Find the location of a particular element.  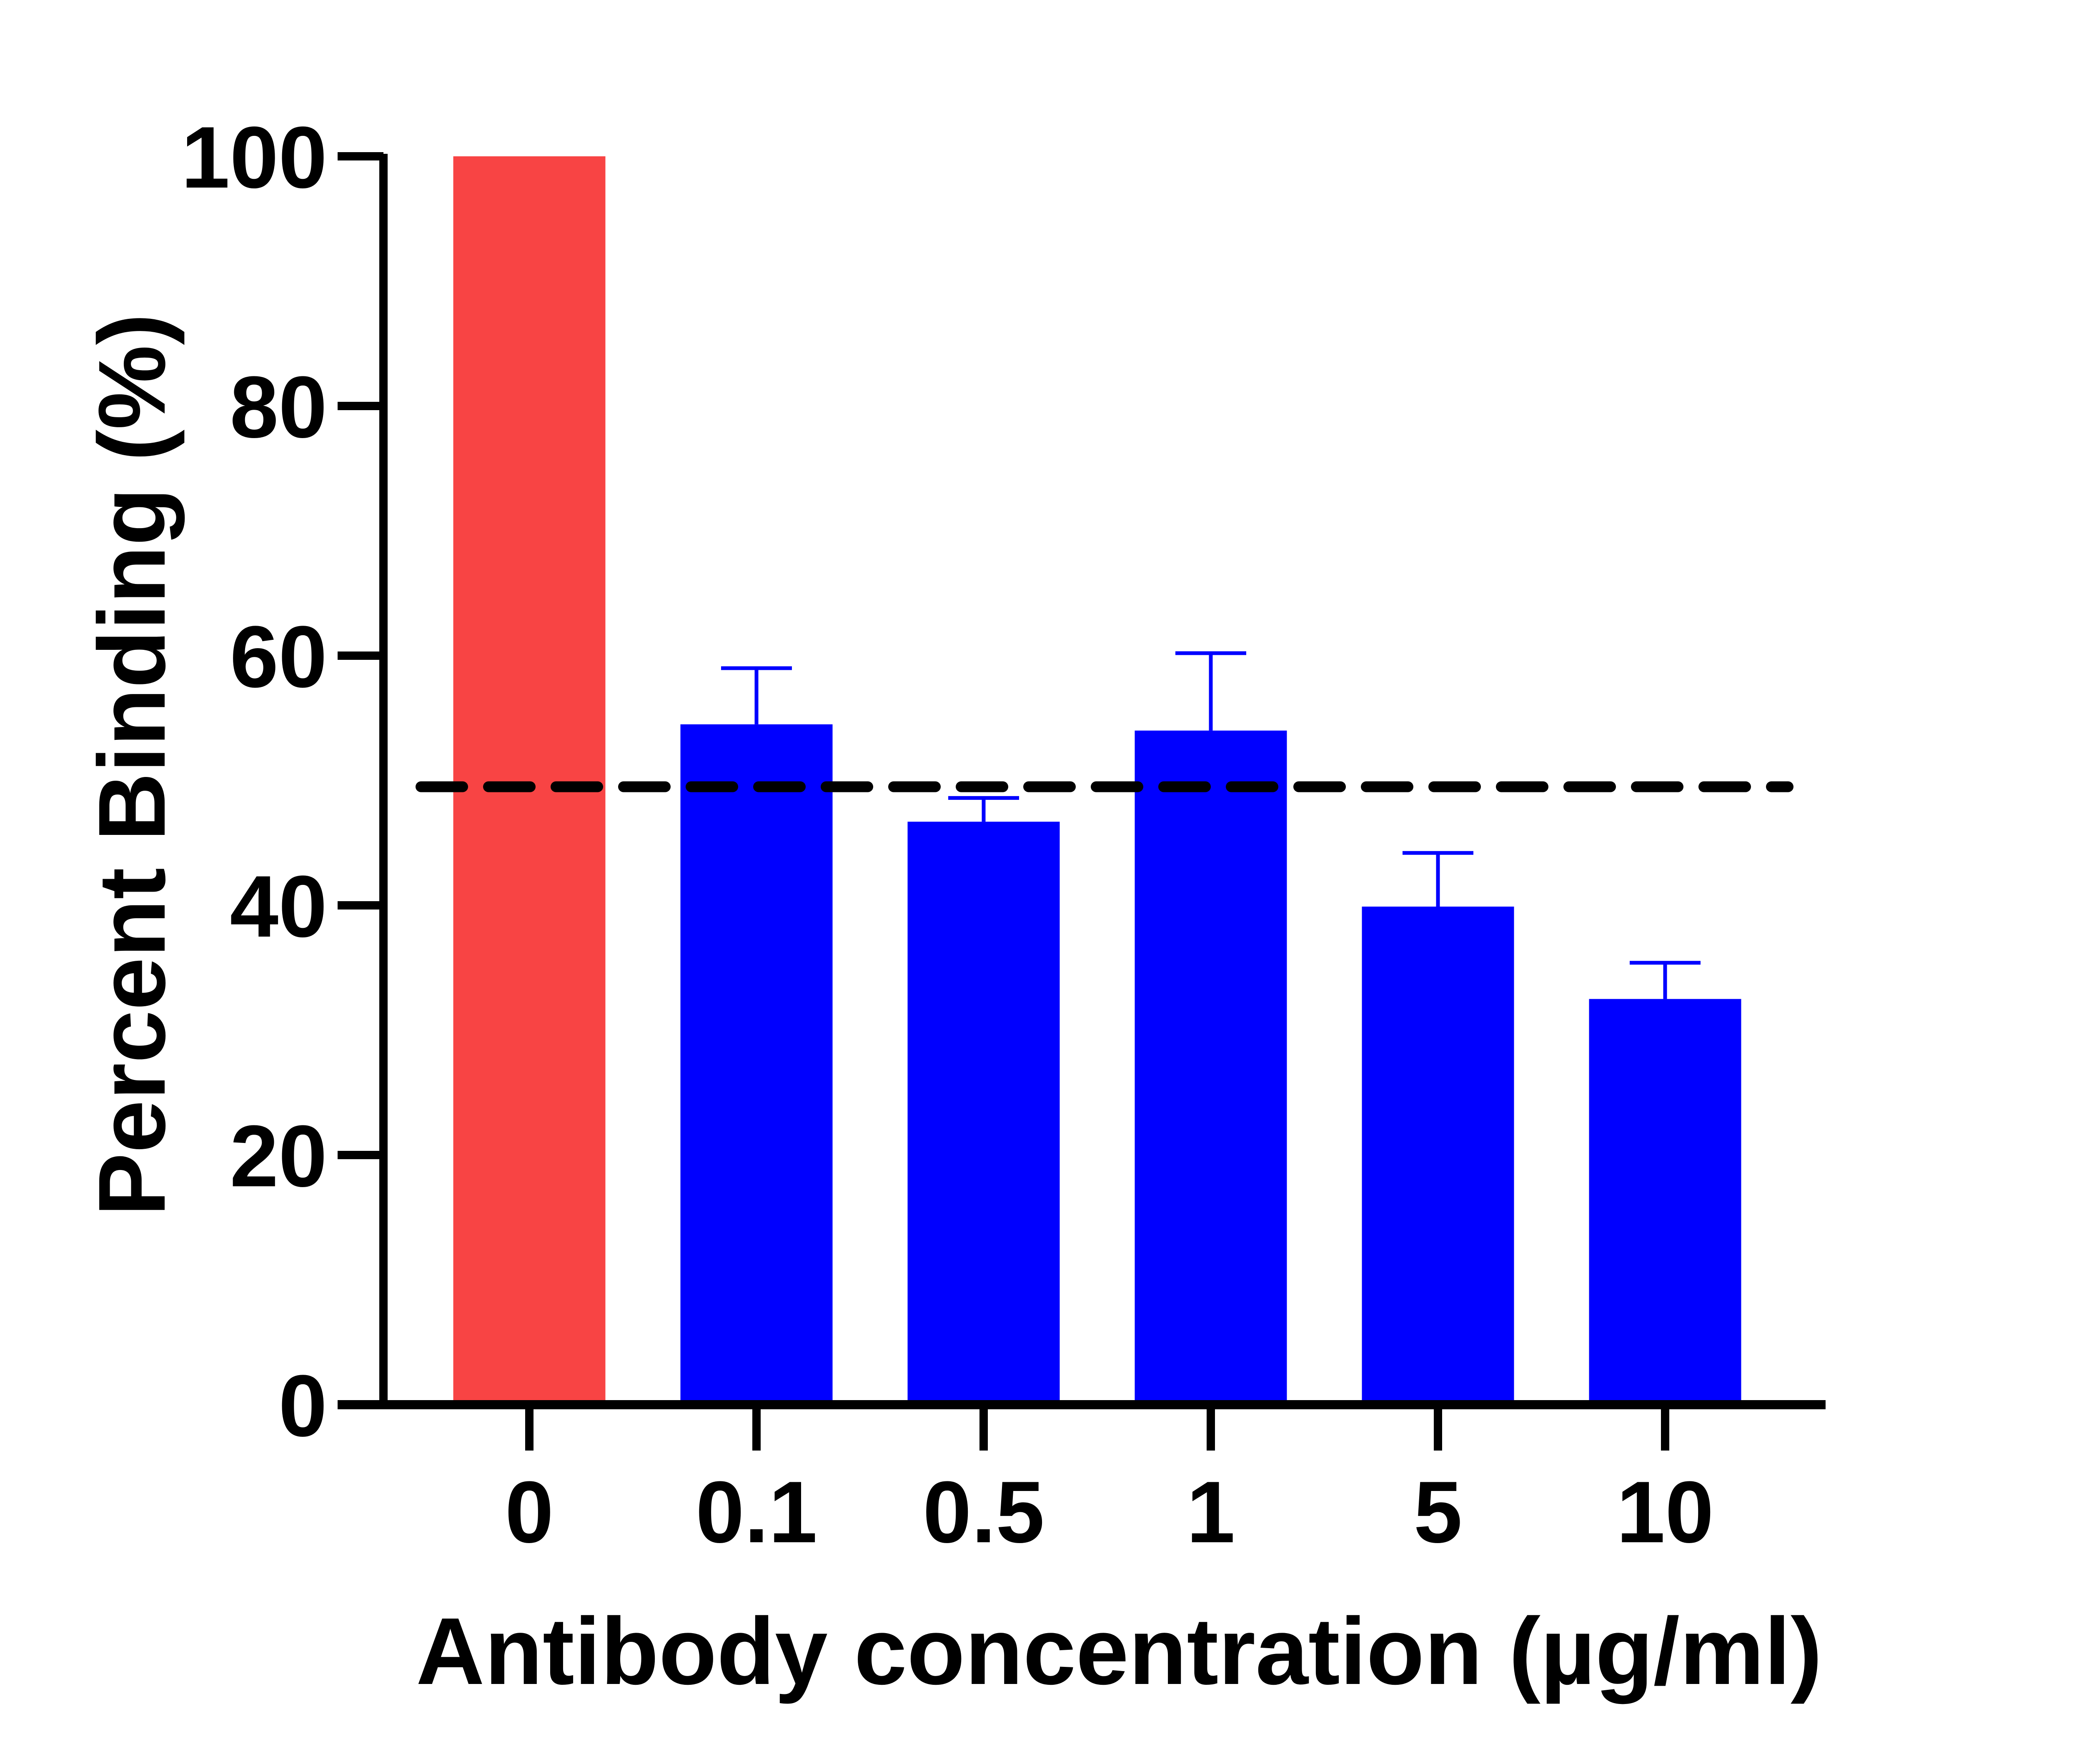

bar-0.1 is located at coordinates (756, 1064).